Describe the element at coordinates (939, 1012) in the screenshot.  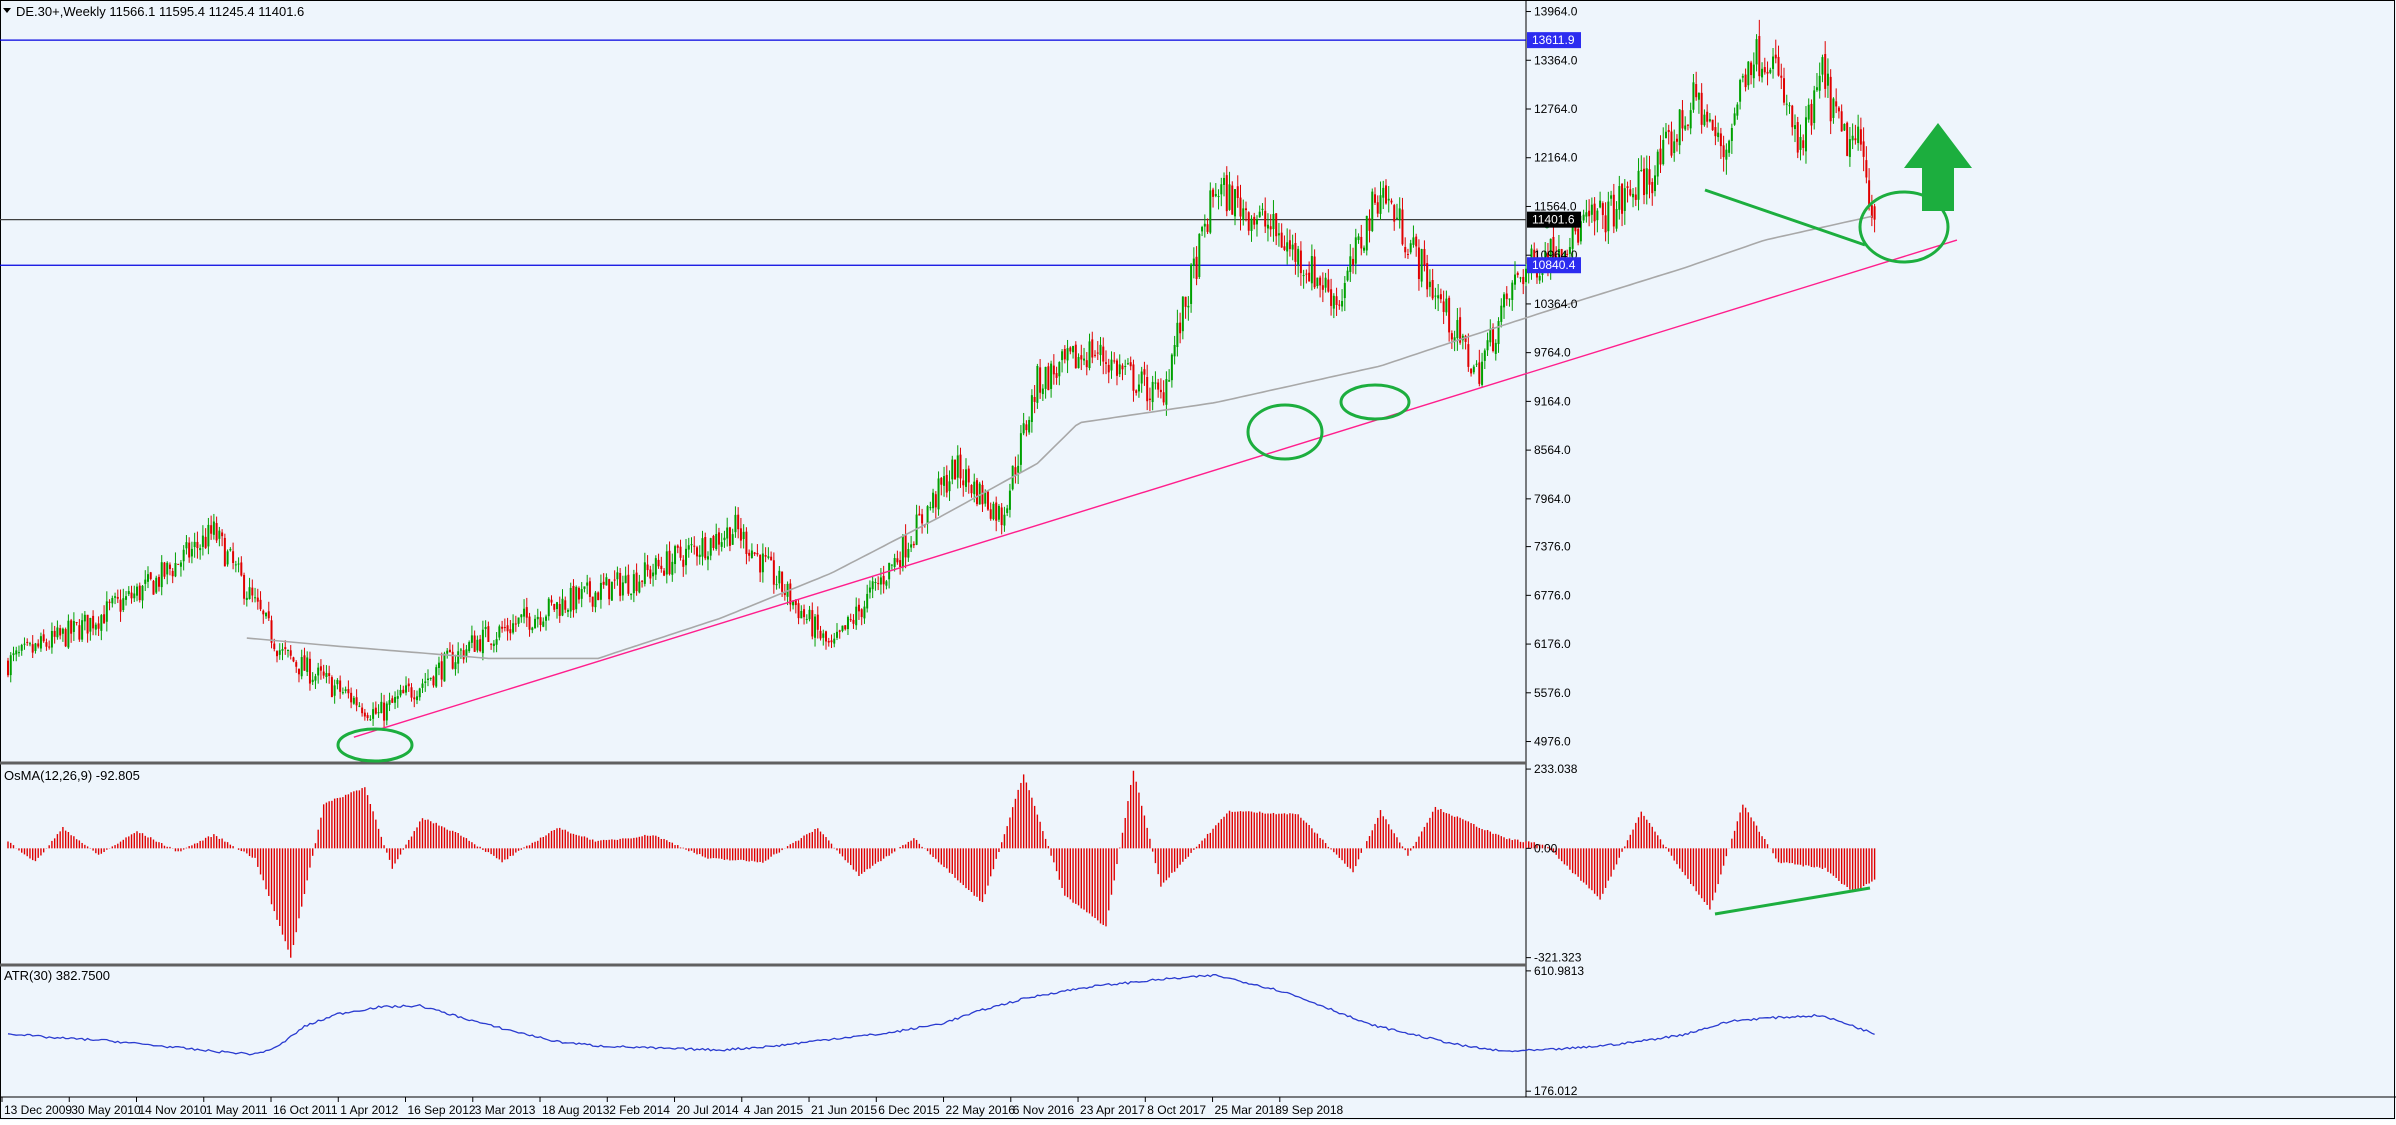
I see `atr-pane: ATR(30) 382.7500` at that location.